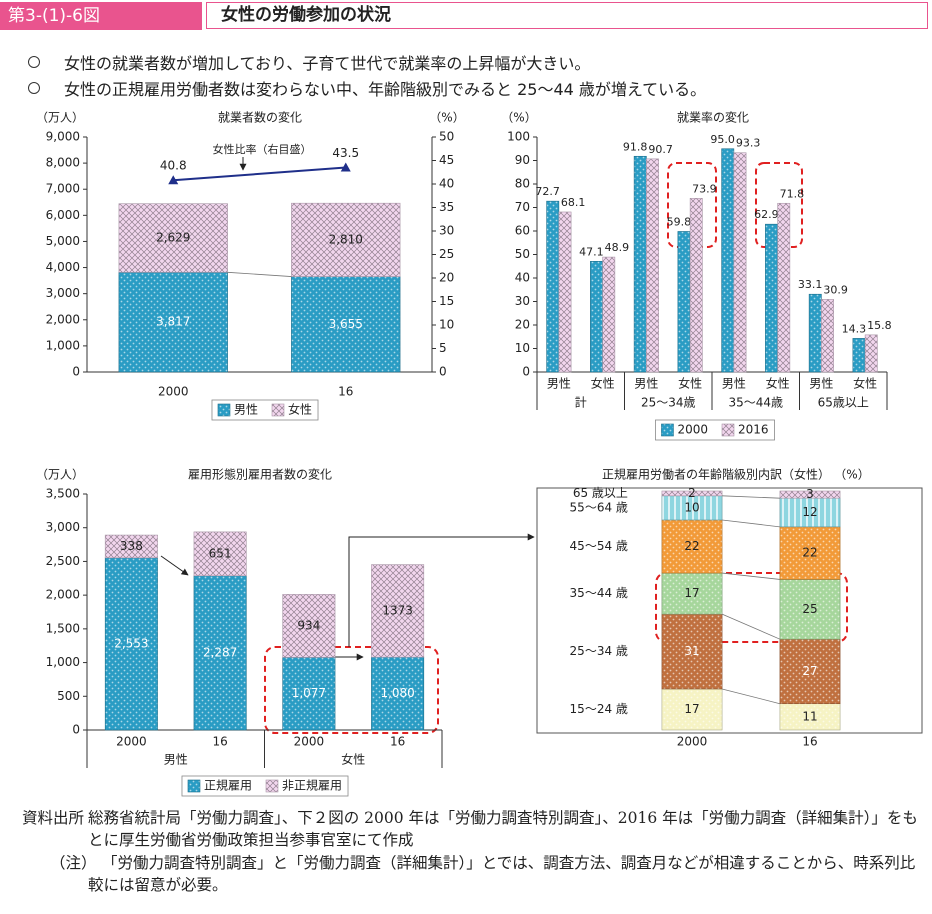 The image size is (932, 914). What do you see at coordinates (446, 254) in the screenshot?
I see `y-tick-label: 25` at bounding box center [446, 254].